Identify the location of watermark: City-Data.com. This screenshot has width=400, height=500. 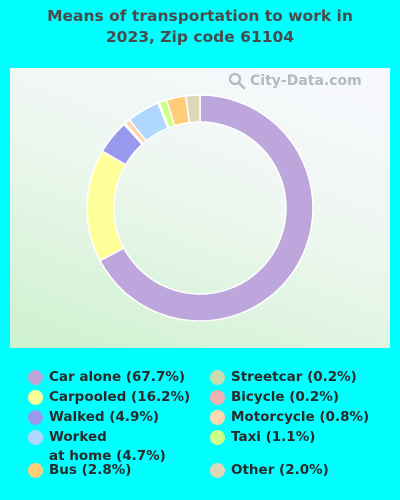
(295, 81).